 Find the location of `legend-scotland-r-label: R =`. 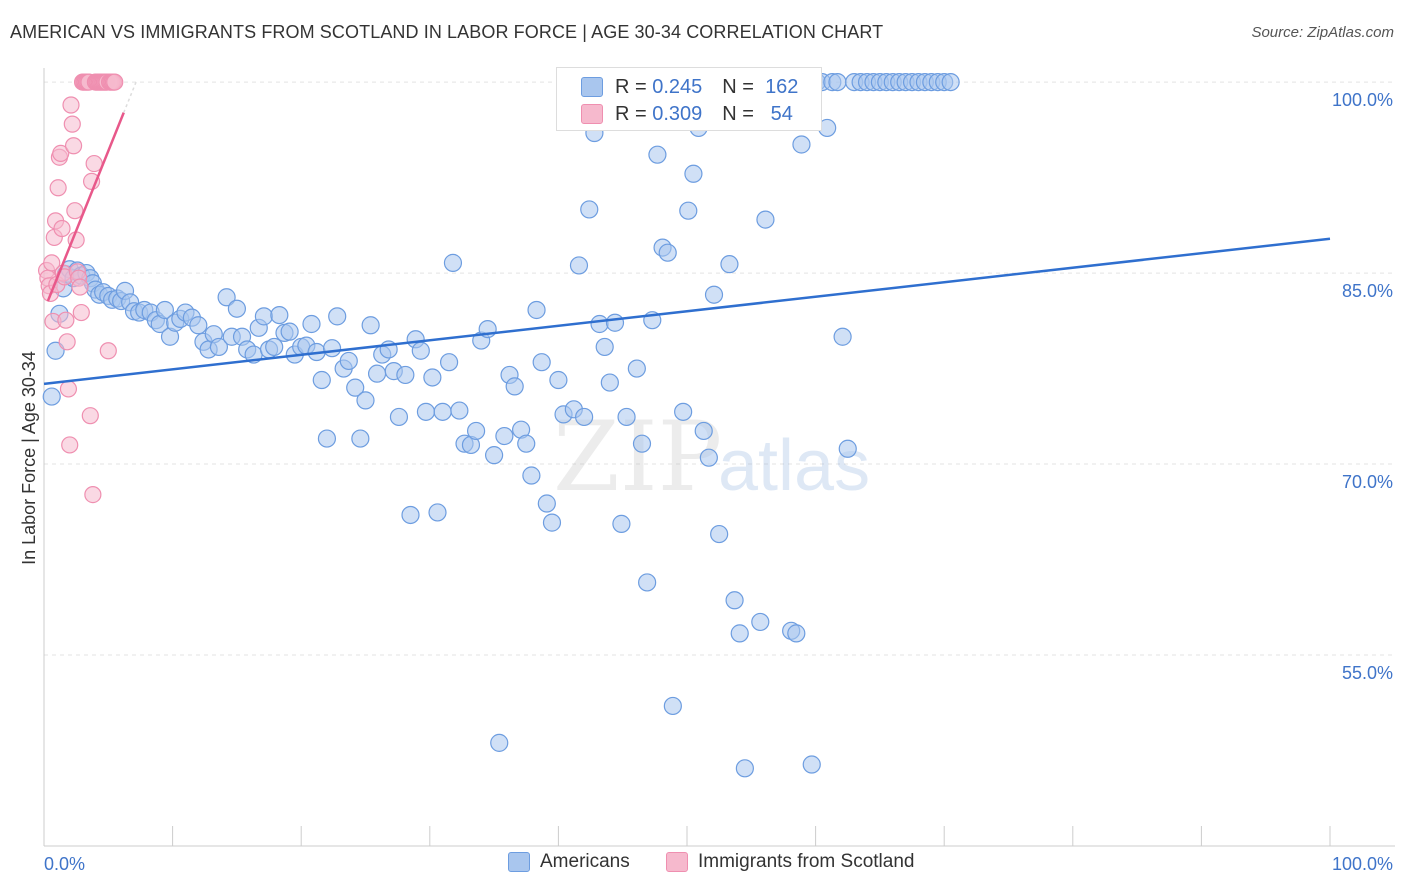

legend-scotland-r-label: R = is located at coordinates (631, 113).